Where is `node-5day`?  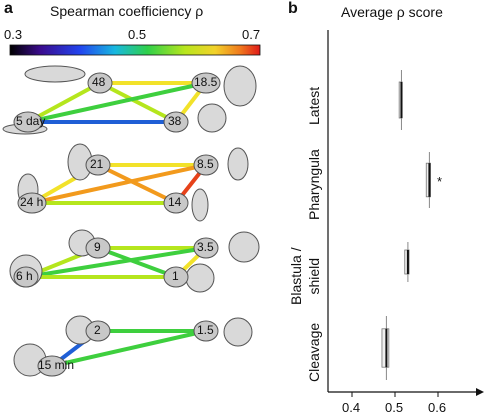
node-5day is located at coordinates (28, 122).